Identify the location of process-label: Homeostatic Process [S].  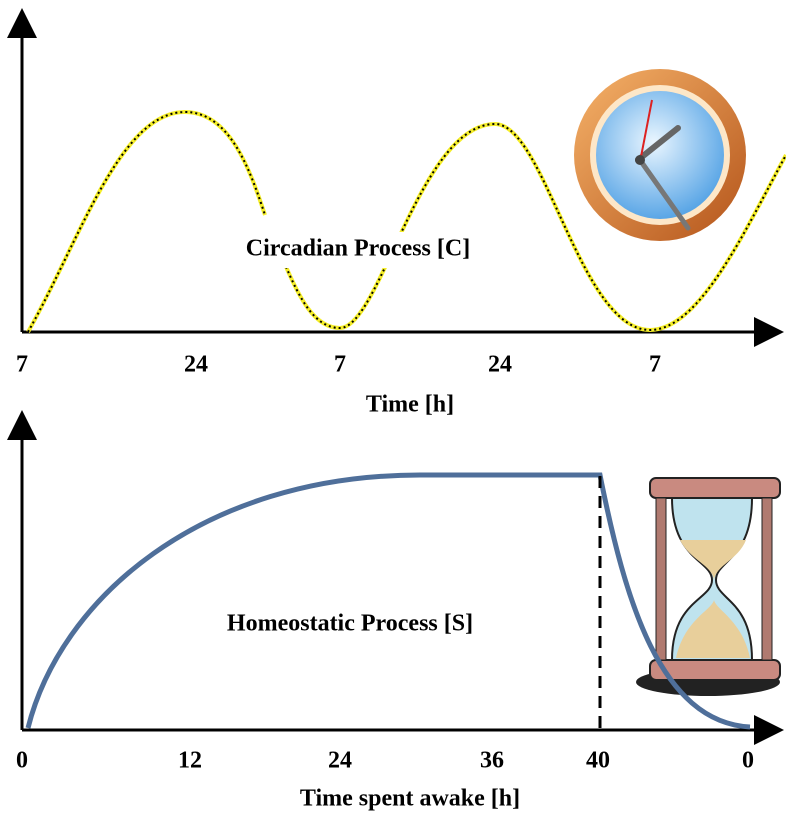
(350, 624).